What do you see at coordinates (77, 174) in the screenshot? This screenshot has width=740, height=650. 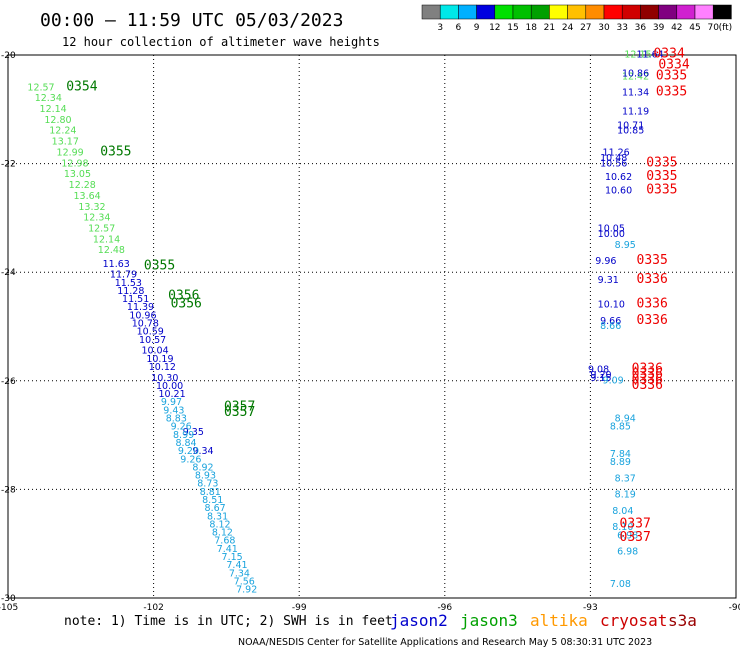 I see `wave-height-label: 13.05` at bounding box center [77, 174].